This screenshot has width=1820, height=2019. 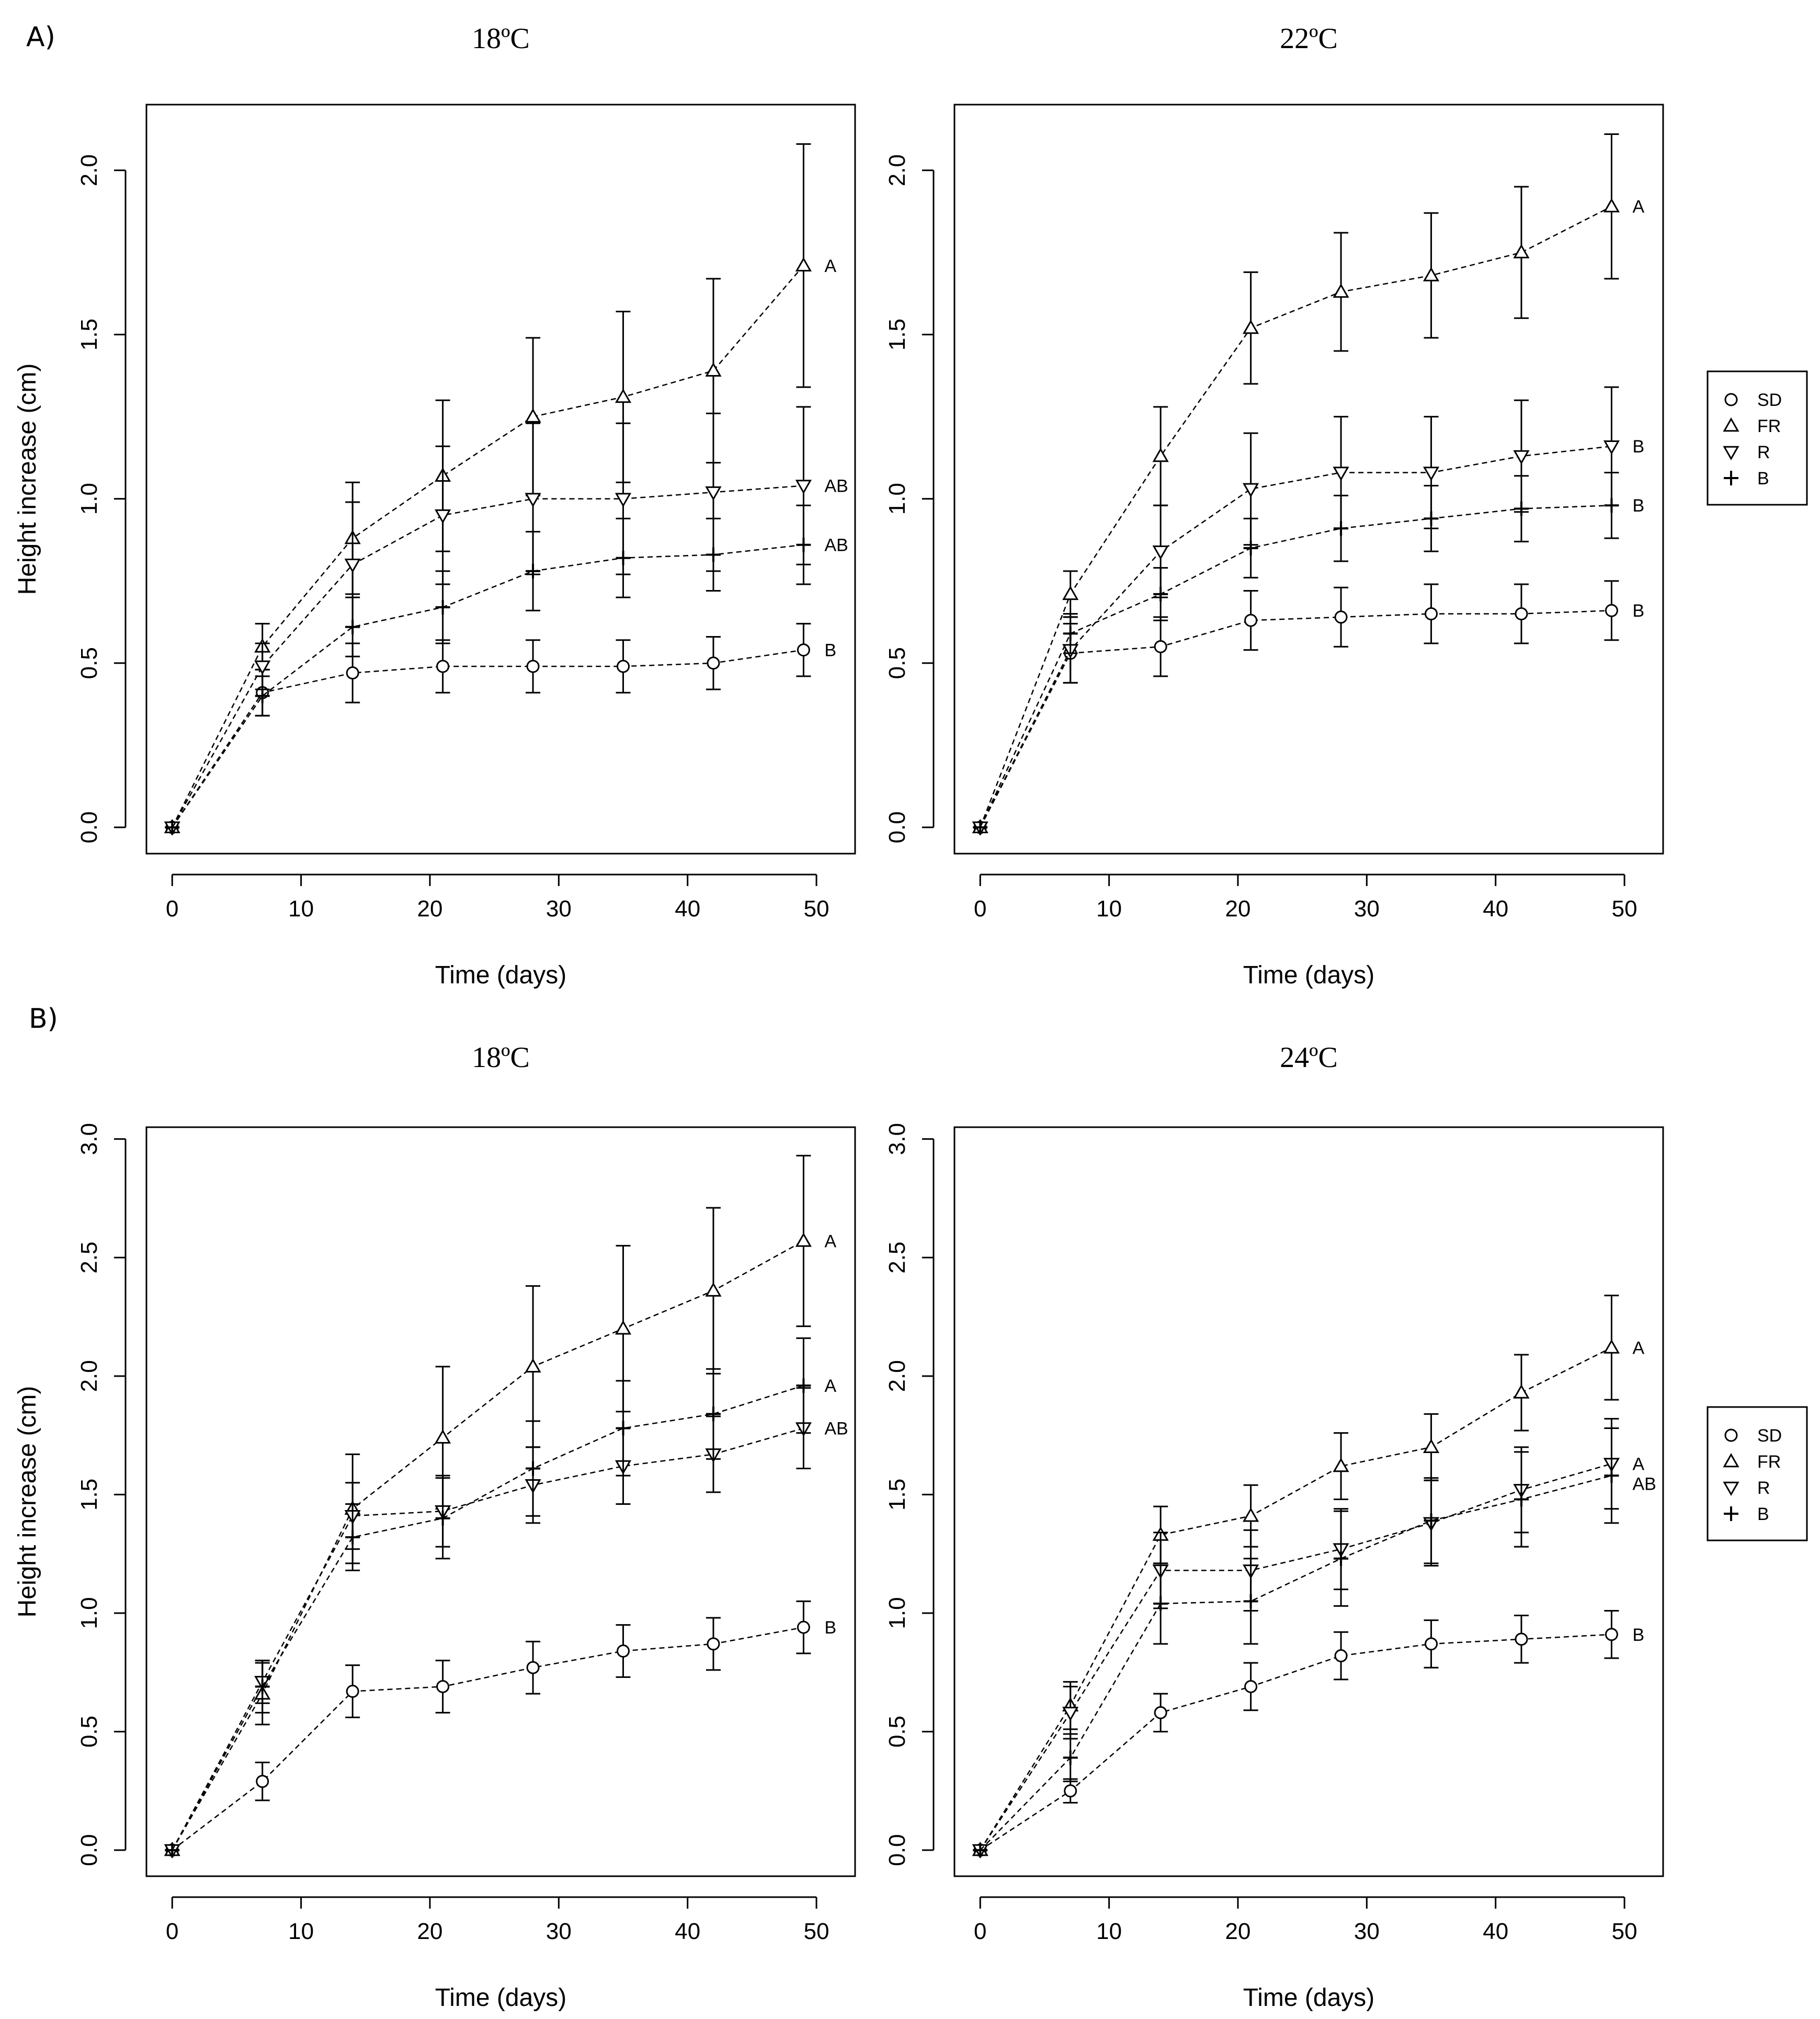 I want to click on significance-letter: A, so click(x=830, y=1242).